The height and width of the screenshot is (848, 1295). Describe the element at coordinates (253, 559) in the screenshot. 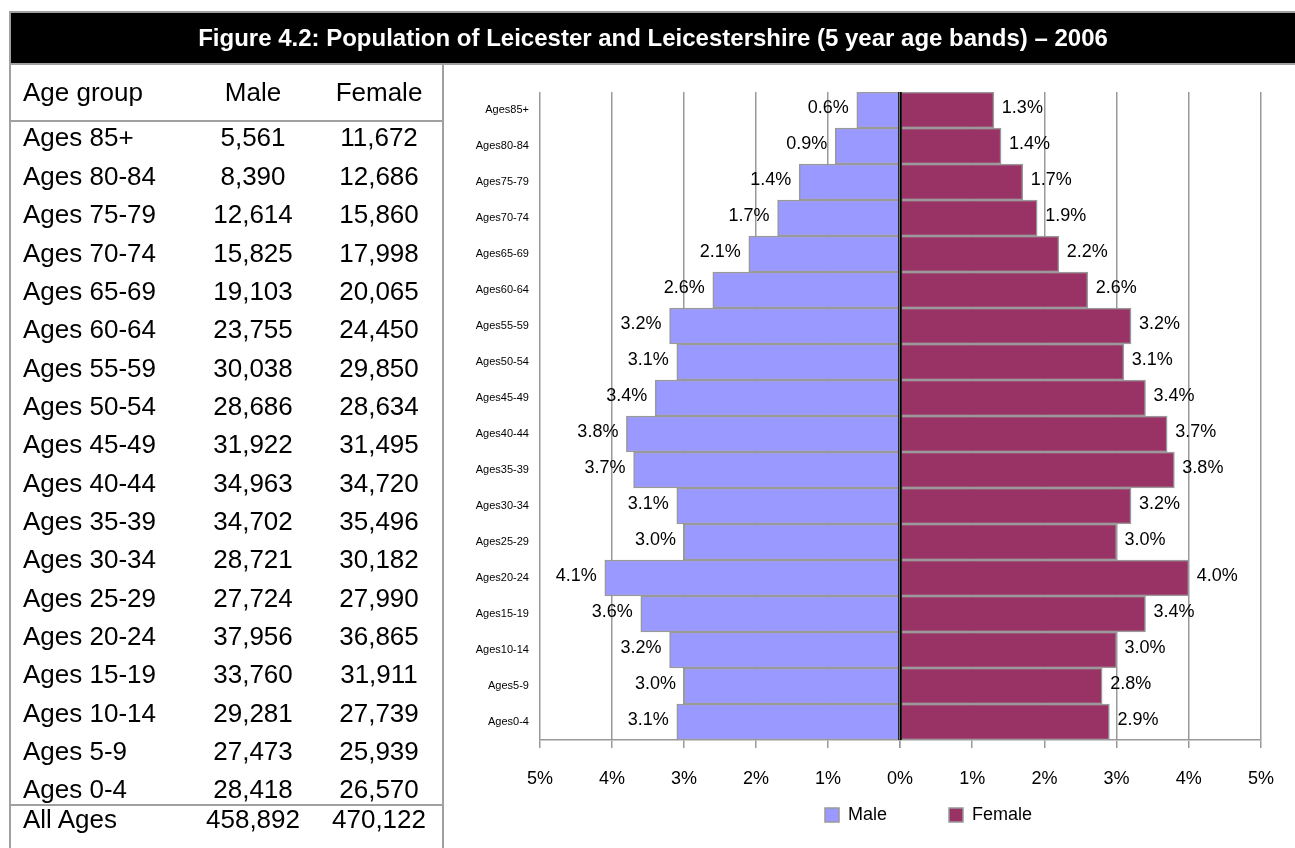

I see `data-label: 28,721` at that location.